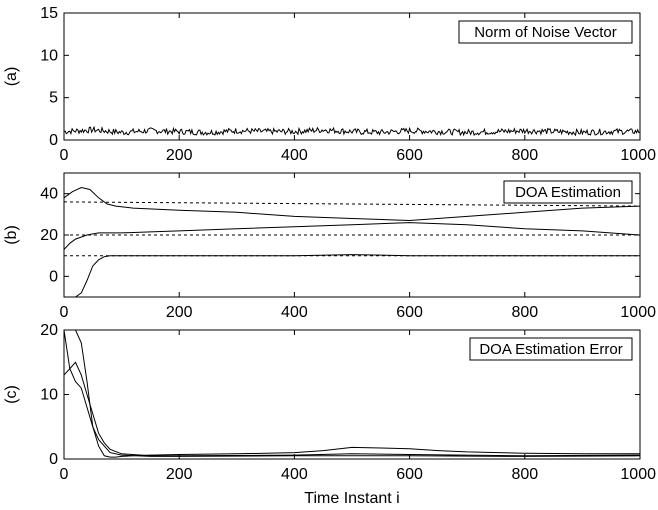 This screenshot has width=658, height=510. I want to click on panel-label: (a), so click(11, 77).